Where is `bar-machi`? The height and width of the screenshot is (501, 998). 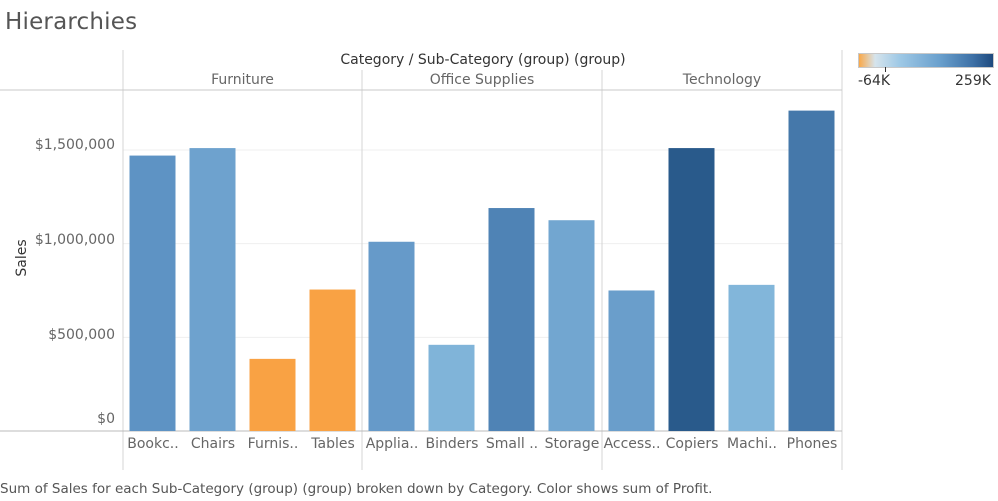
bar-machi is located at coordinates (751, 357).